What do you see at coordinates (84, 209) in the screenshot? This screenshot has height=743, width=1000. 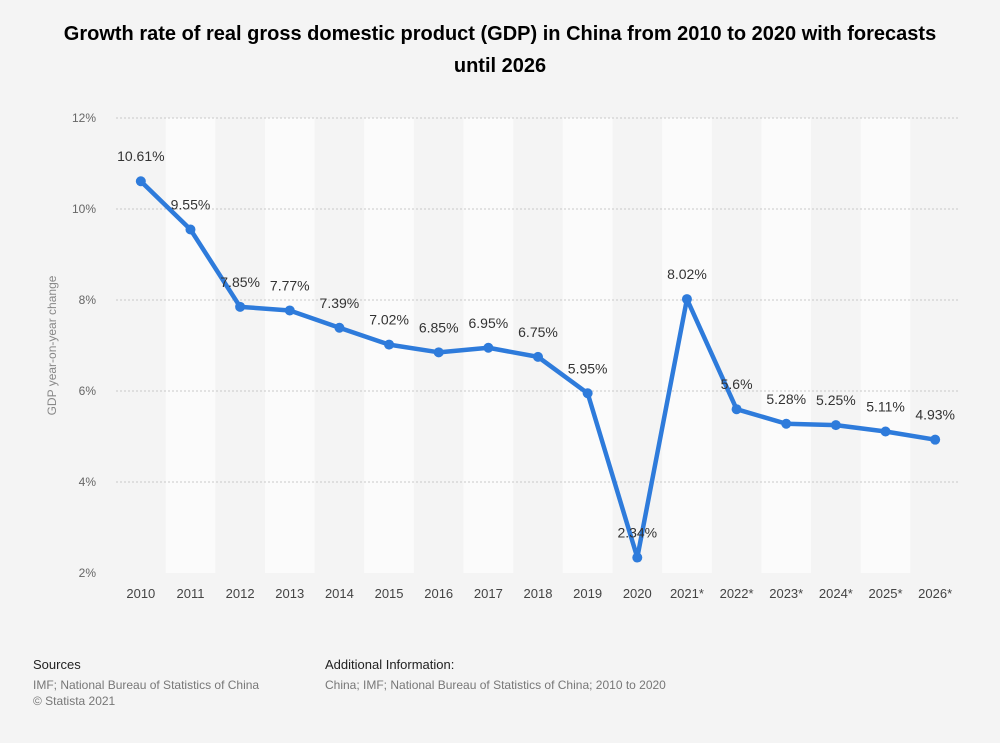 I see `y-tick-label: 10%` at bounding box center [84, 209].